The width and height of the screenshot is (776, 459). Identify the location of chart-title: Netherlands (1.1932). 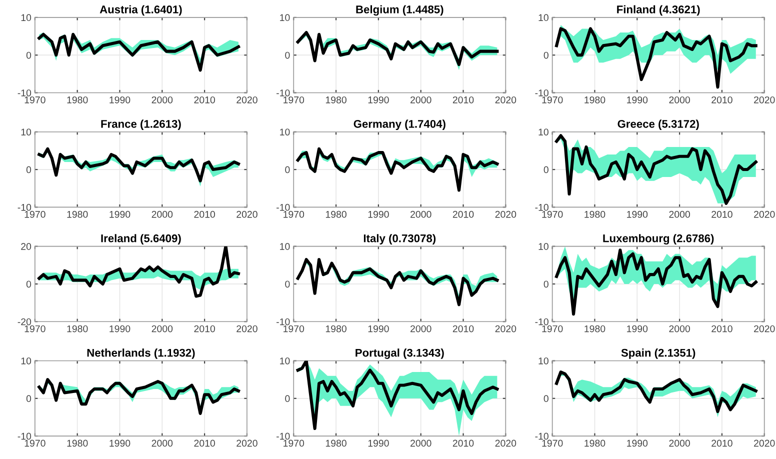
(141, 353).